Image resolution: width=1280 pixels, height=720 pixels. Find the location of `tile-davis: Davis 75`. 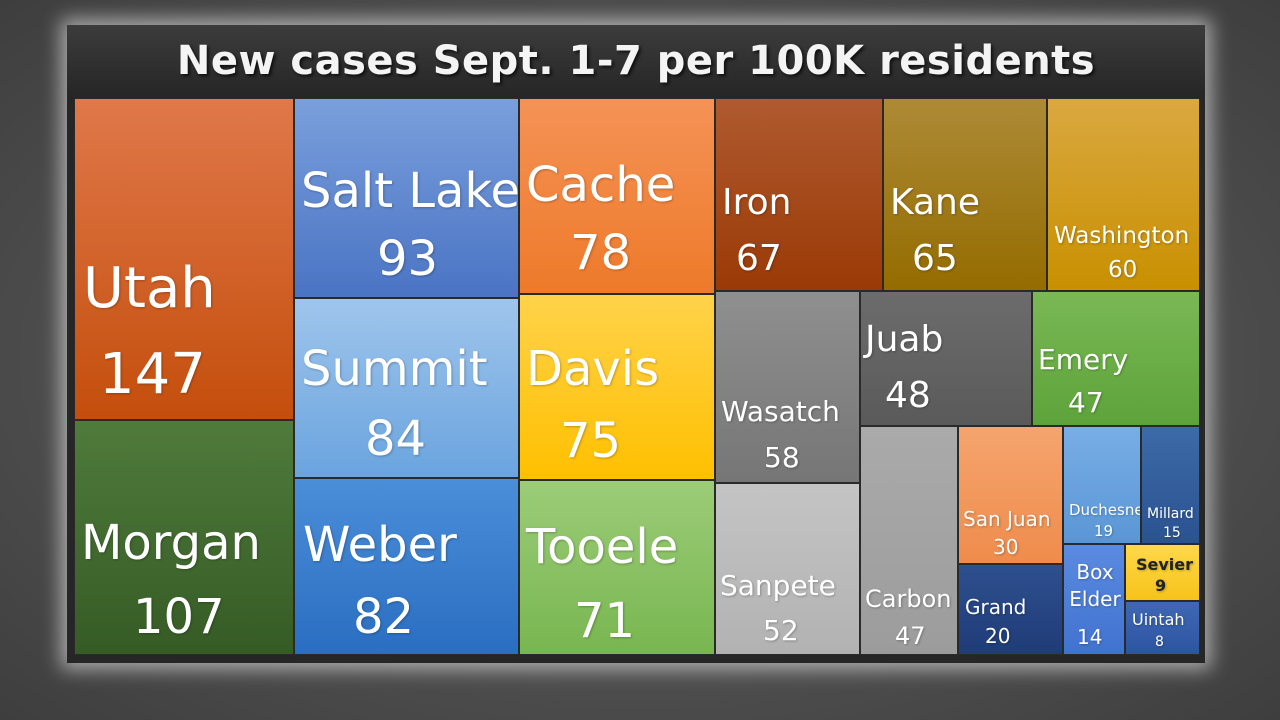

tile-davis: Davis 75 is located at coordinates (617, 387).